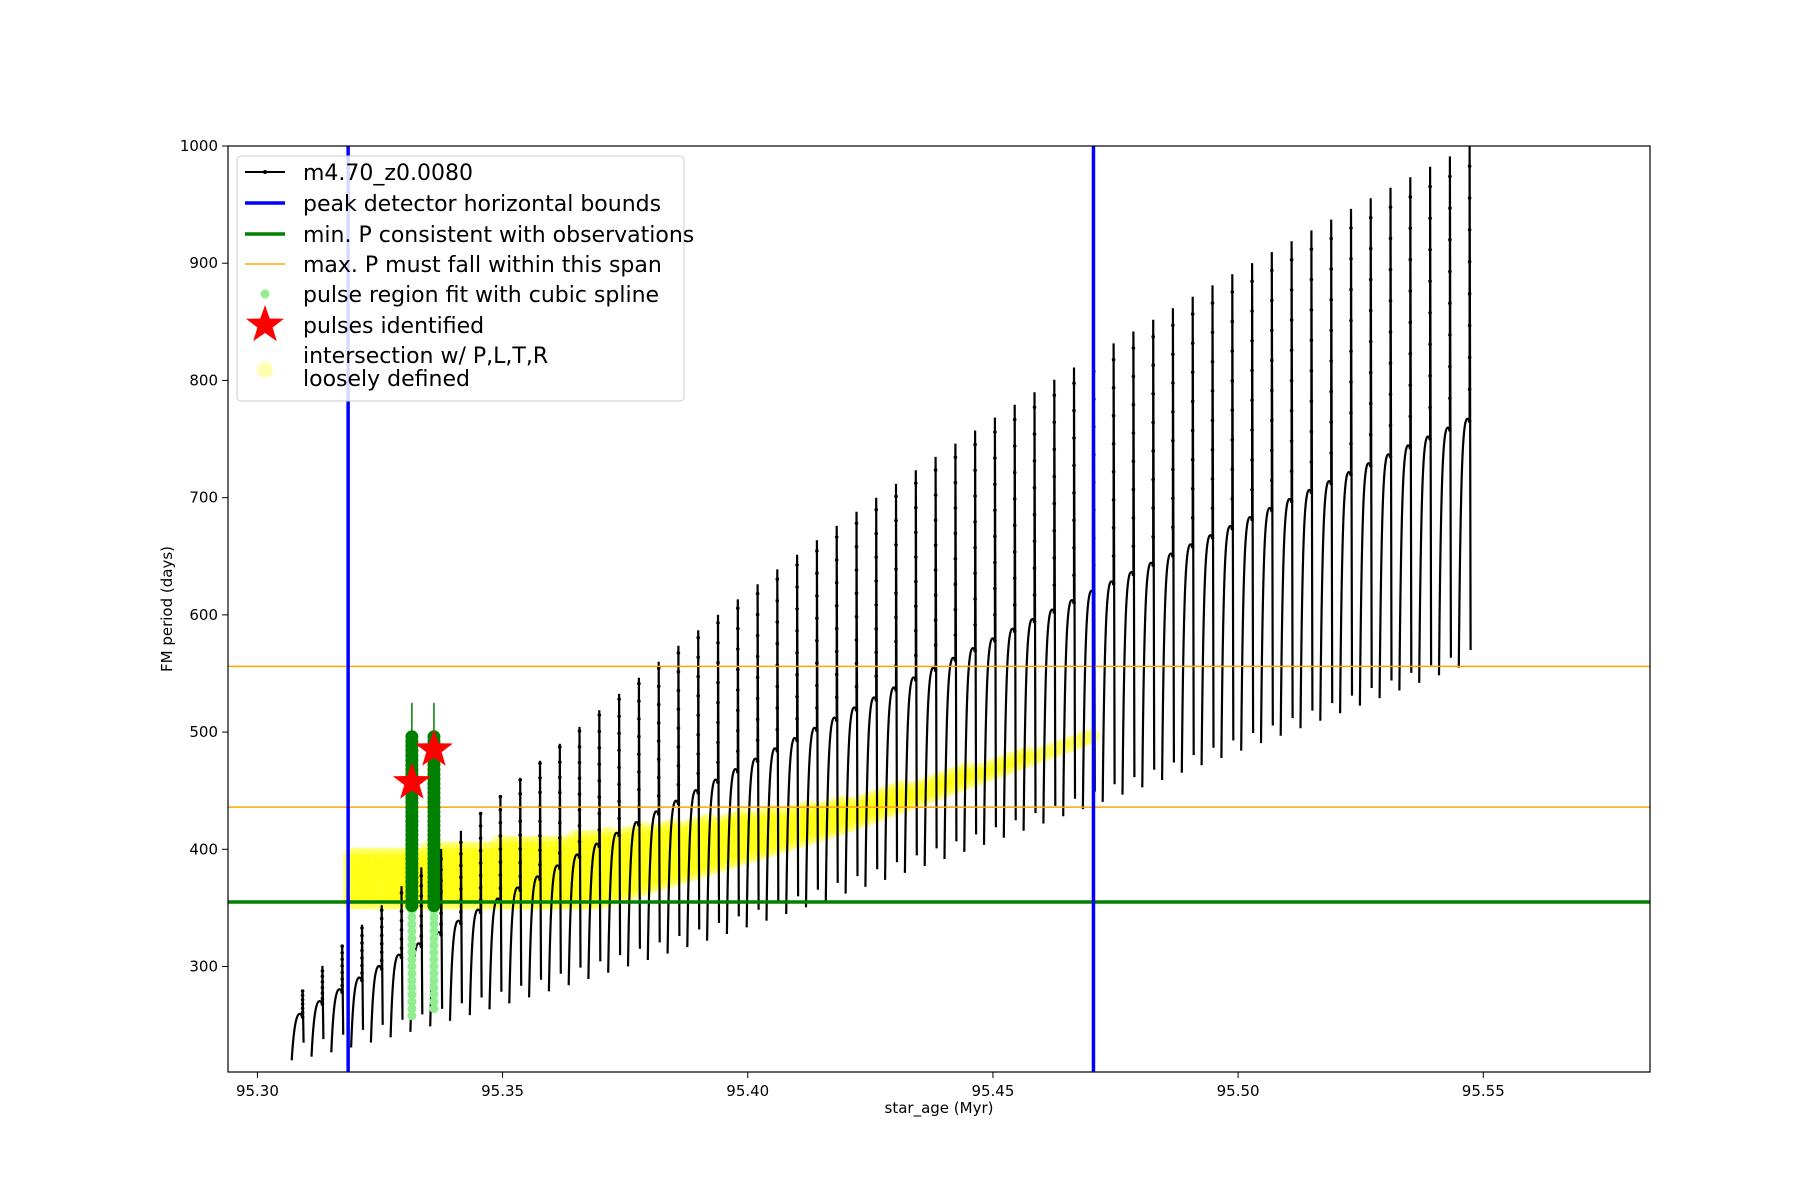 The height and width of the screenshot is (1200, 1800). I want to click on legend-spline-swatch, so click(265, 294).